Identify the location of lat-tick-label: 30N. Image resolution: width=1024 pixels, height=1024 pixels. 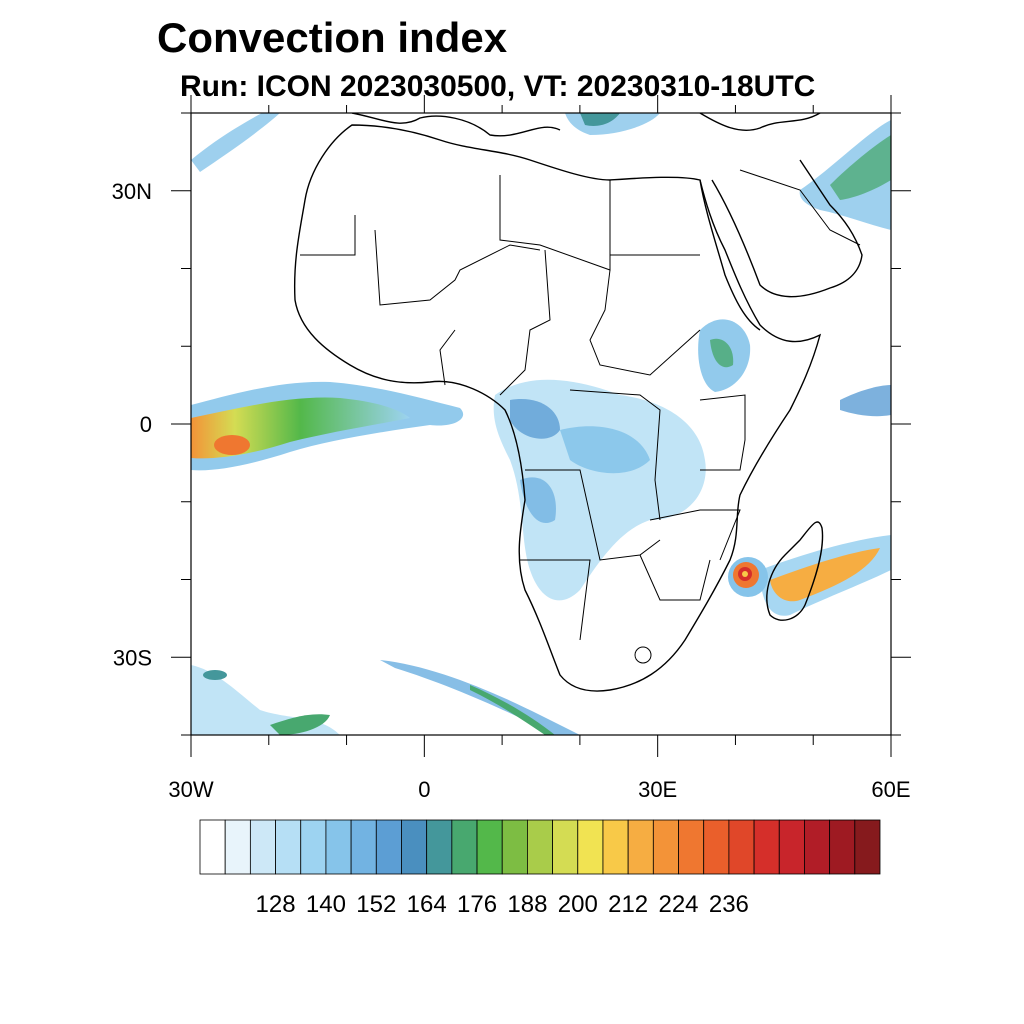
(132, 191).